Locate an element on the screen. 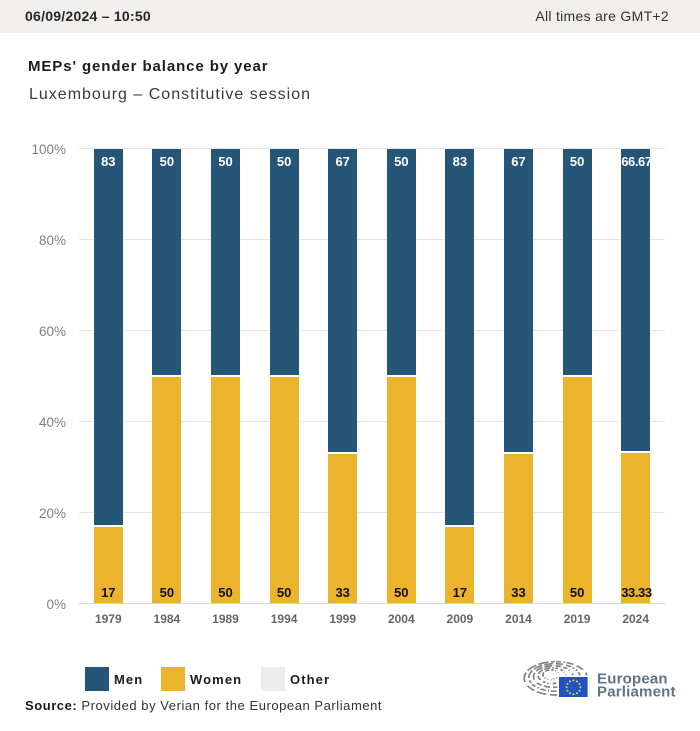  svg-text: European is located at coordinates (632, 678).